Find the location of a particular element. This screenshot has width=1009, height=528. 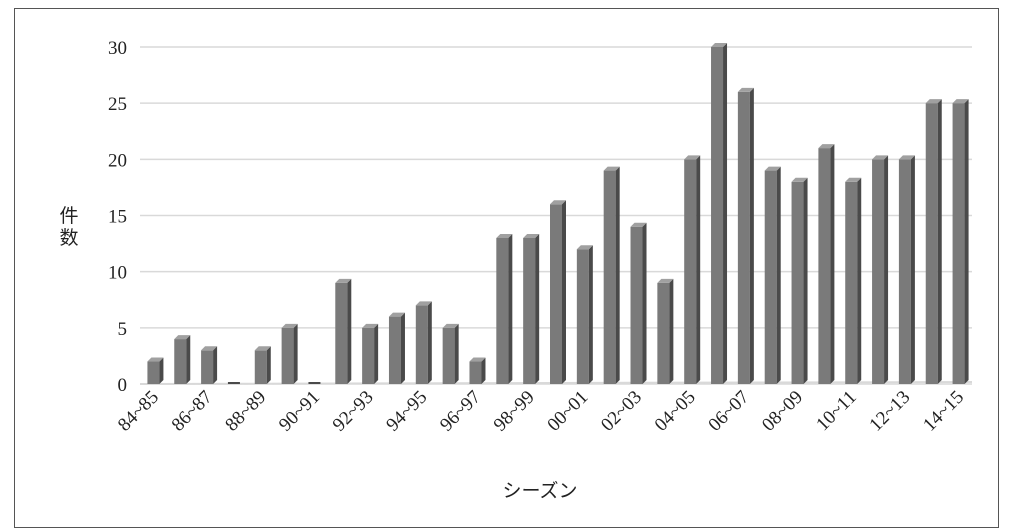

x-tick-label: 06~07 is located at coordinates (728, 411).